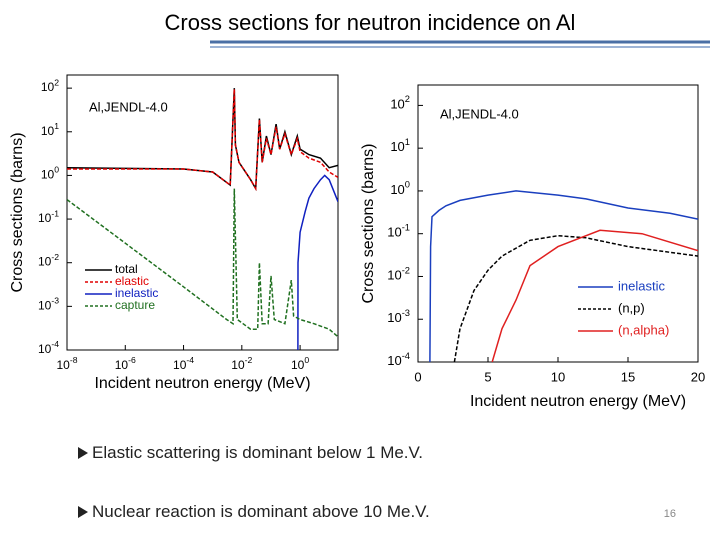  What do you see at coordinates (135, 305) in the screenshot?
I see `legend-label: capture` at bounding box center [135, 305].